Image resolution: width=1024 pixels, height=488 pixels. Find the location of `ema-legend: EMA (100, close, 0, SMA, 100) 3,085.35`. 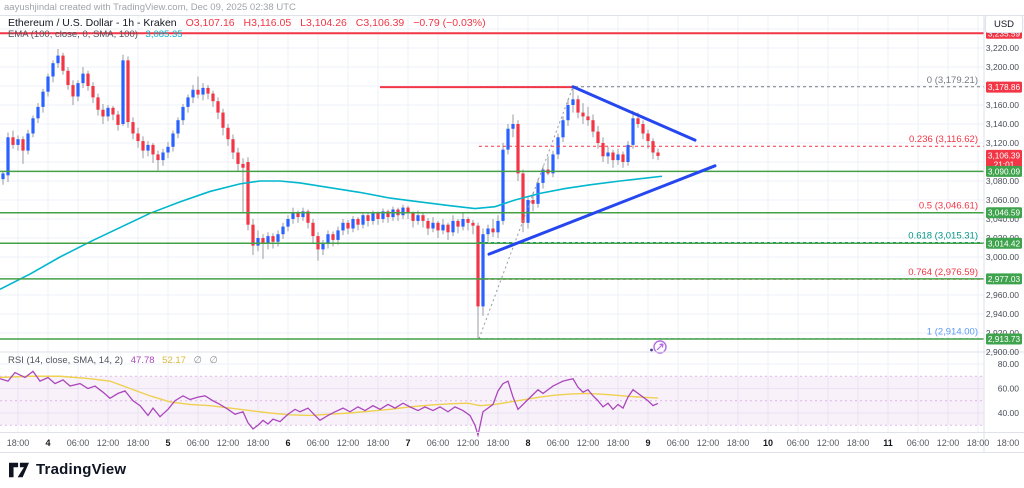

ema-legend: EMA (100, close, 0, SMA, 100) 3,085.35 is located at coordinates (95, 34).